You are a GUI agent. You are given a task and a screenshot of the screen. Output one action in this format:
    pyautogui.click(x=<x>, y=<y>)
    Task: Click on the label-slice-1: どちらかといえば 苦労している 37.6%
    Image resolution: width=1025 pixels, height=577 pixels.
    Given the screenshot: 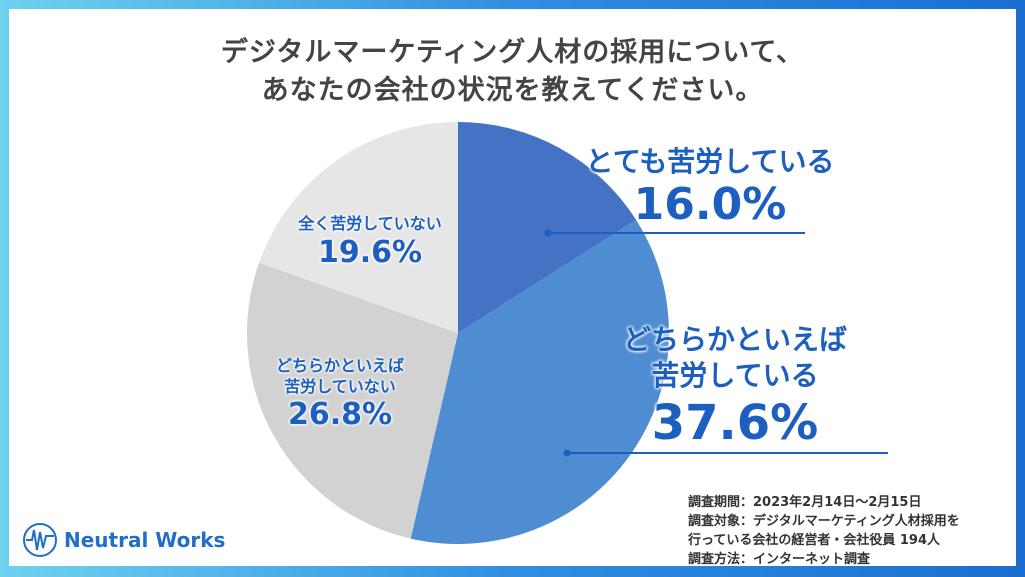 What is the action you would take?
    pyautogui.click(x=735, y=387)
    